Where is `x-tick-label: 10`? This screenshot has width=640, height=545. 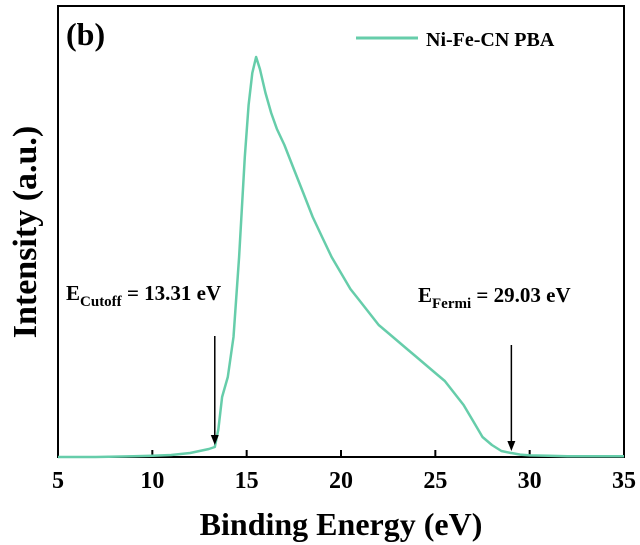 x-tick-label: 10 is located at coordinates (152, 481).